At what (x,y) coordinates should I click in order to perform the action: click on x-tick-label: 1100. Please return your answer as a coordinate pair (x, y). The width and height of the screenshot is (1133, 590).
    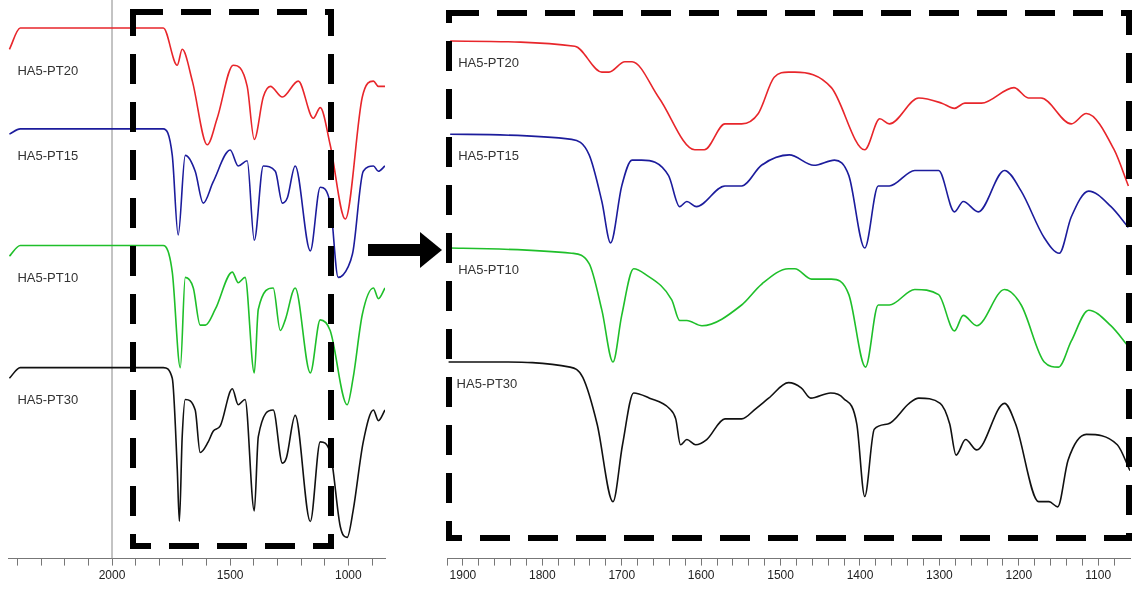
    Looking at the image, I should click on (1098, 575).